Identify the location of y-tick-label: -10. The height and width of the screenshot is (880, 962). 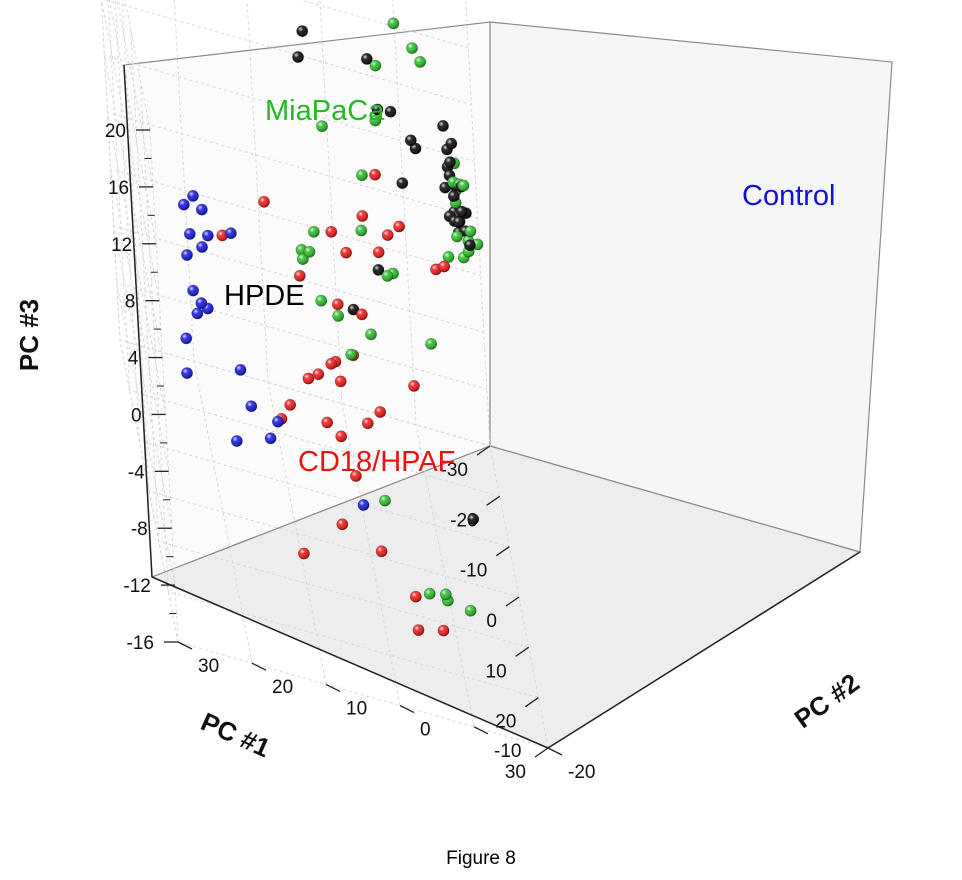
(507, 751).